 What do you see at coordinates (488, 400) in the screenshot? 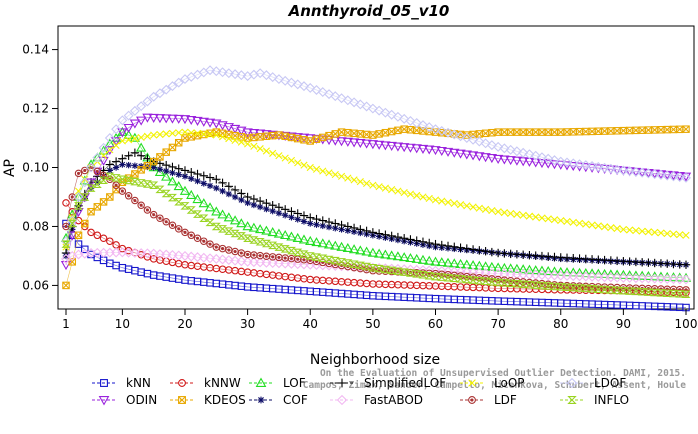
I see `legend-item-LDF: LDF` at bounding box center [488, 400].